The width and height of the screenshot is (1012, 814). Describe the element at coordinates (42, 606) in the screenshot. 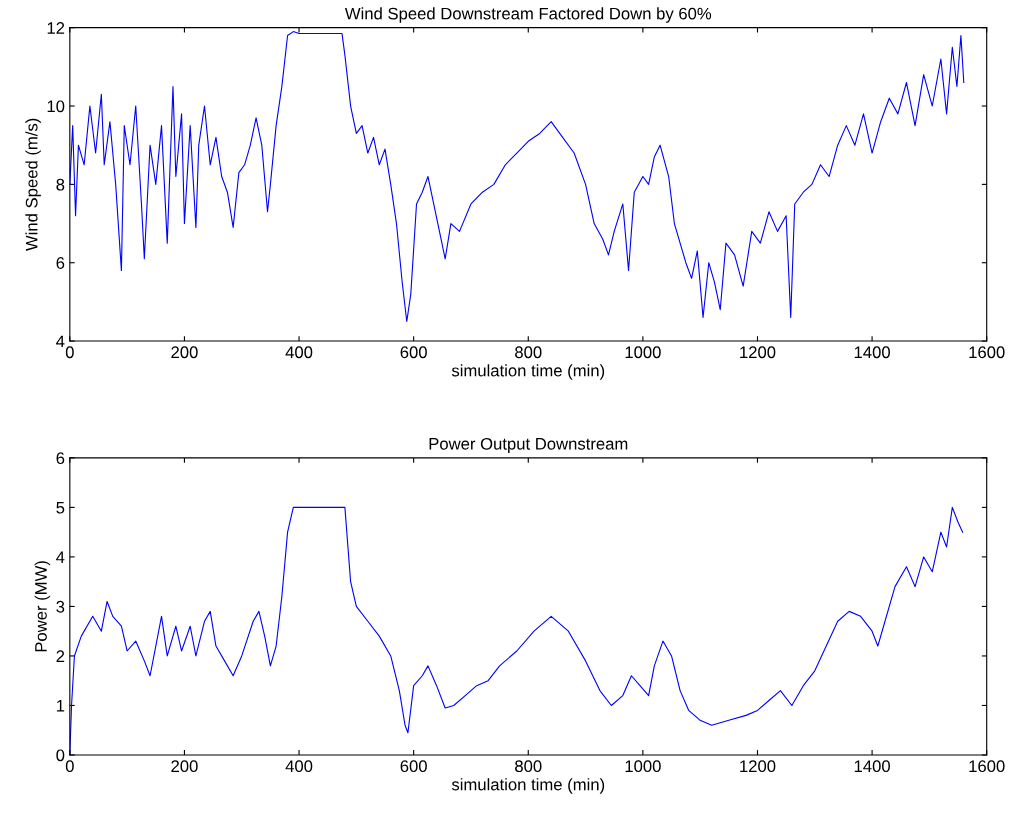

I see `y-axis-title: Power (MW)` at that location.